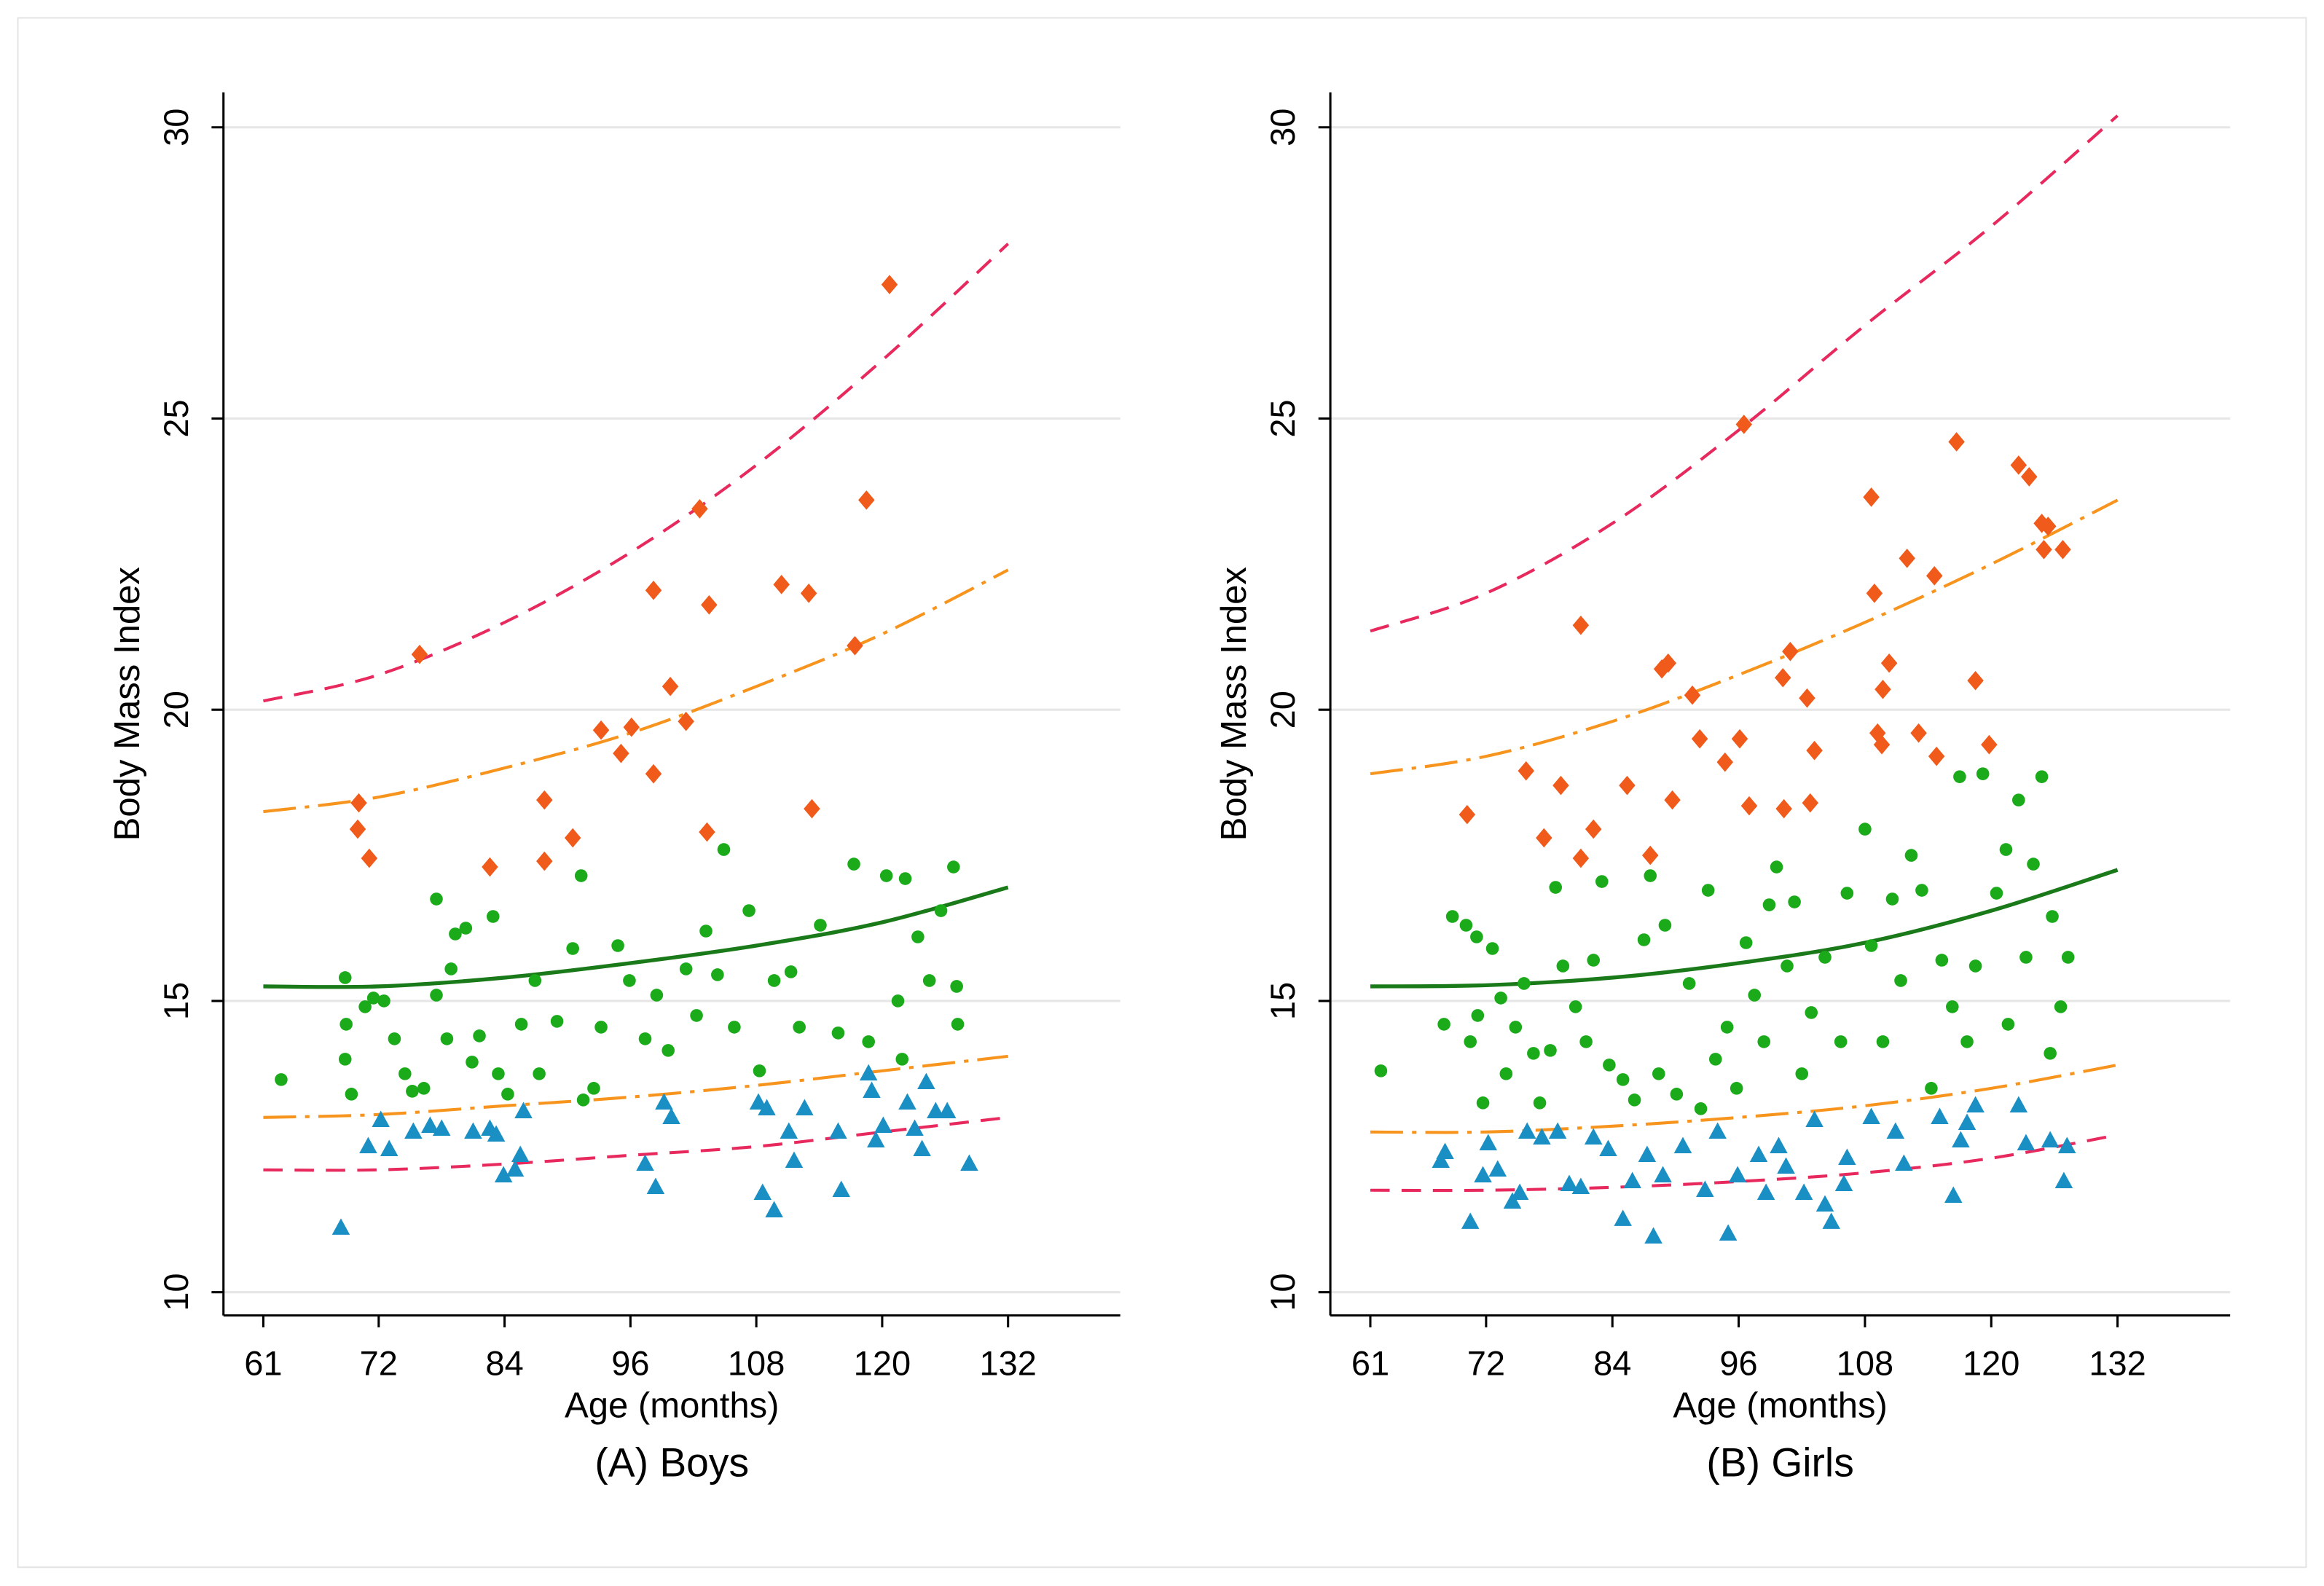 The height and width of the screenshot is (1586, 2324). What do you see at coordinates (1486, 1363) in the screenshot?
I see `x-tick-label: 72` at bounding box center [1486, 1363].